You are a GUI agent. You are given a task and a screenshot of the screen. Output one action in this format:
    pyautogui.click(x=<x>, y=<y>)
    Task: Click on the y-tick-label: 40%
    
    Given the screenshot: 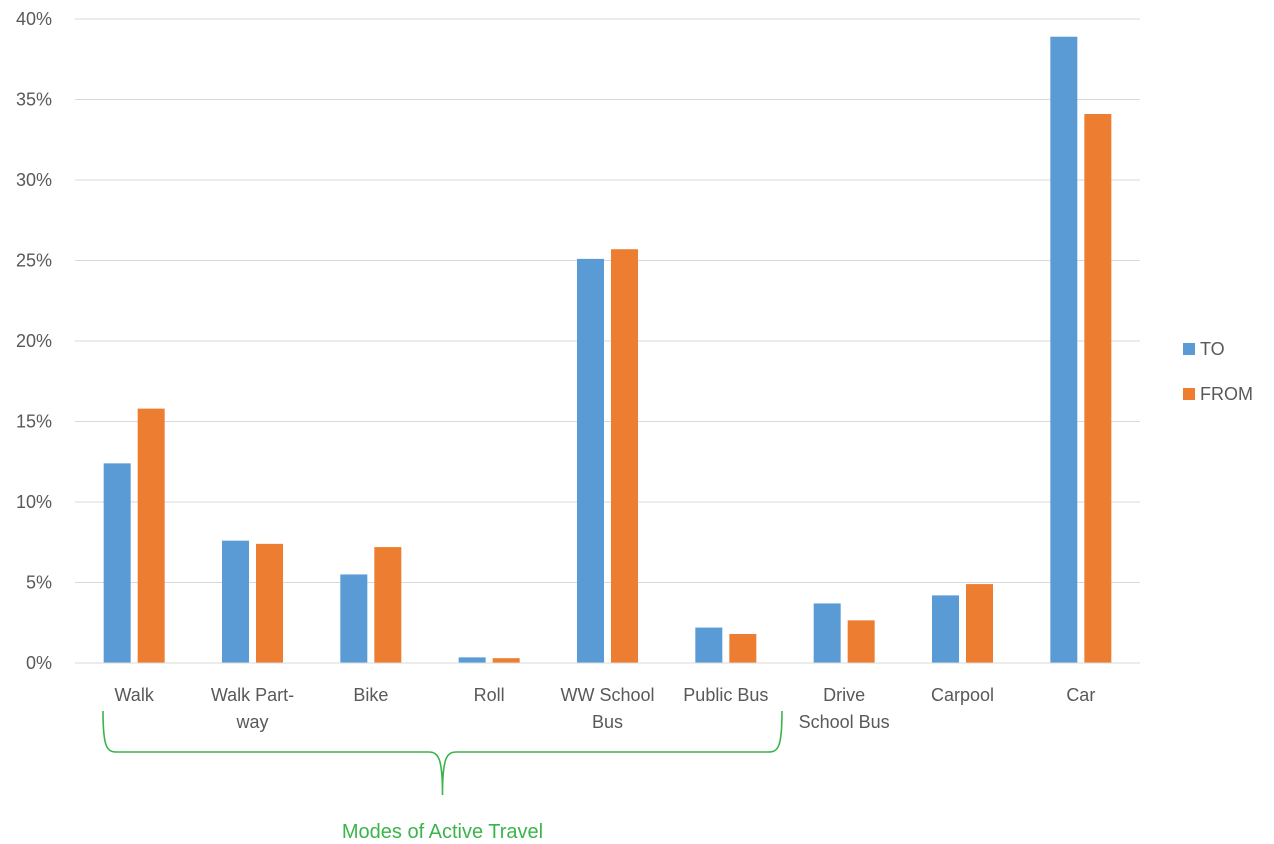 What is the action you would take?
    pyautogui.click(x=34, y=19)
    